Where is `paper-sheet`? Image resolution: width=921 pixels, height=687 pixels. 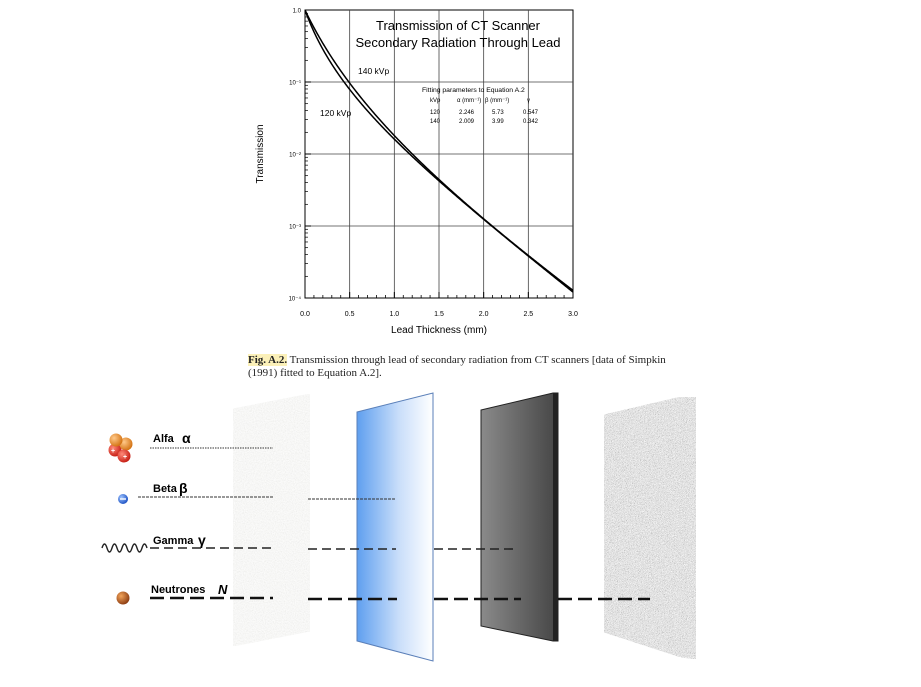
paper-sheet is located at coordinates (271, 520).